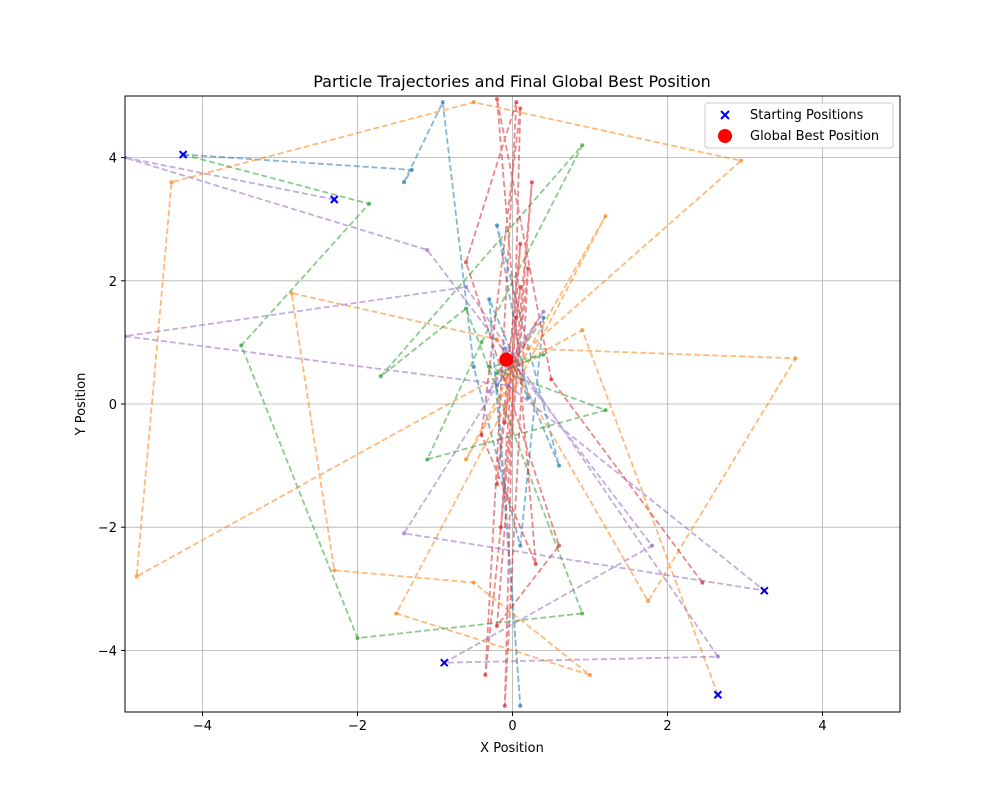  Describe the element at coordinates (113, 159) in the screenshot. I see `y-tick-label: 4` at that location.